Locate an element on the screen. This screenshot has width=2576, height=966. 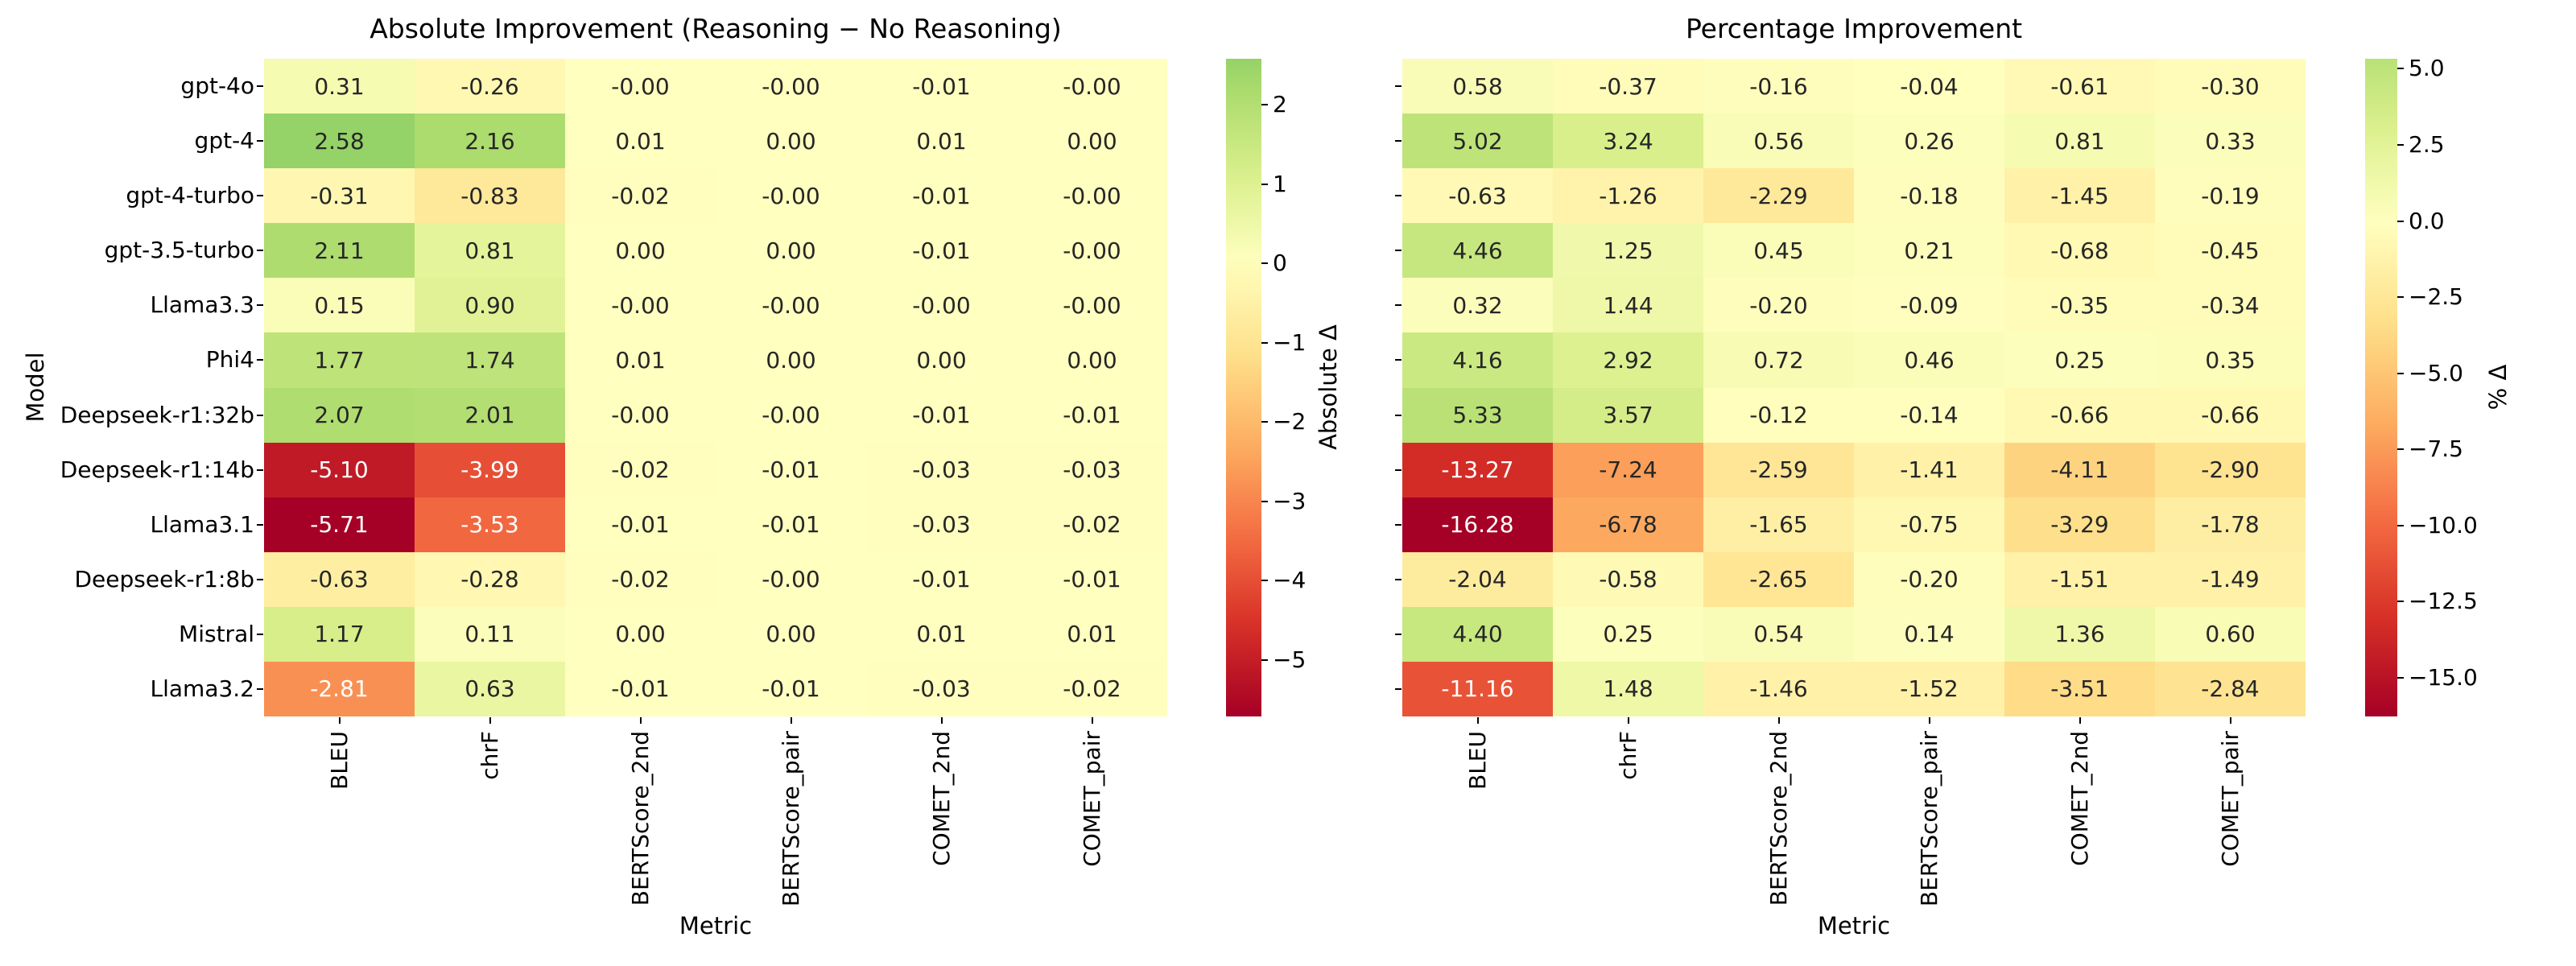
heatmap-cell: -1.78 is located at coordinates (2230, 524).